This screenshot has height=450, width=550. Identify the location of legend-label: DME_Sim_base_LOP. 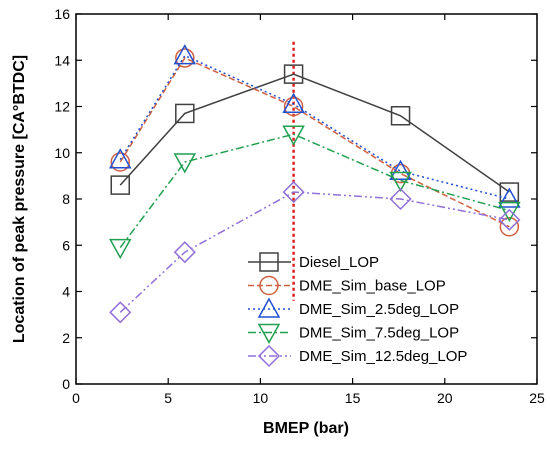
(372, 286).